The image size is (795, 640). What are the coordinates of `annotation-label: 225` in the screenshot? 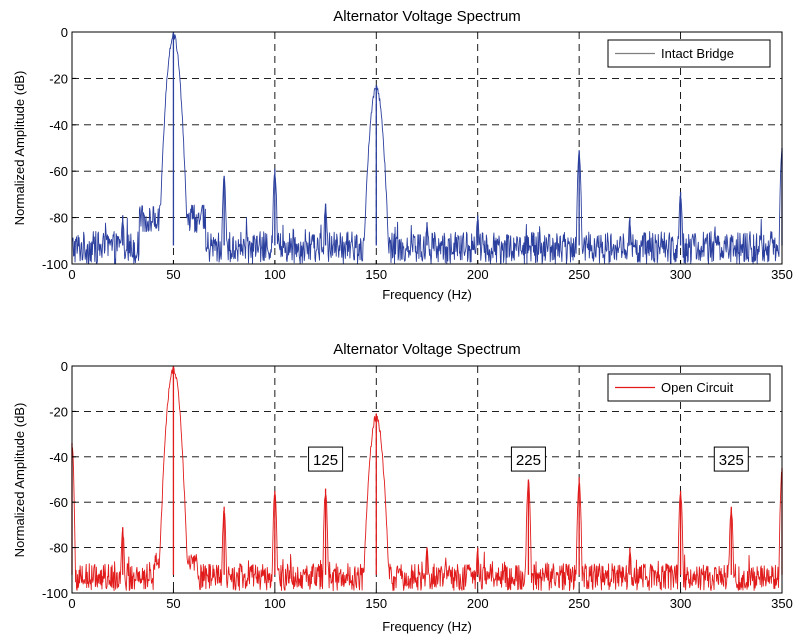 It's located at (528, 460).